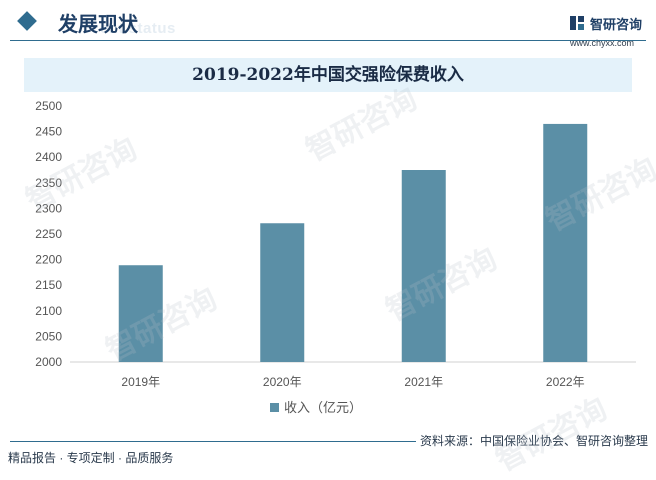 The image size is (656, 480). I want to click on diamond-icon, so click(27, 21).